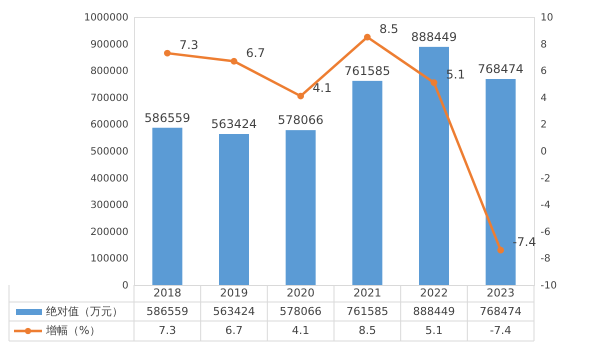  I want to click on y-tick-label: 400000, so click(109, 178).